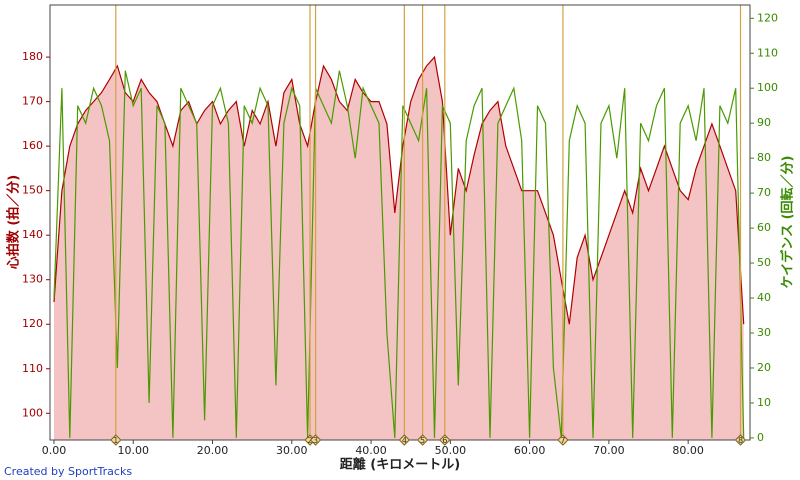 The image size is (800, 480). I want to click on y-tick-label: 180, so click(32, 56).